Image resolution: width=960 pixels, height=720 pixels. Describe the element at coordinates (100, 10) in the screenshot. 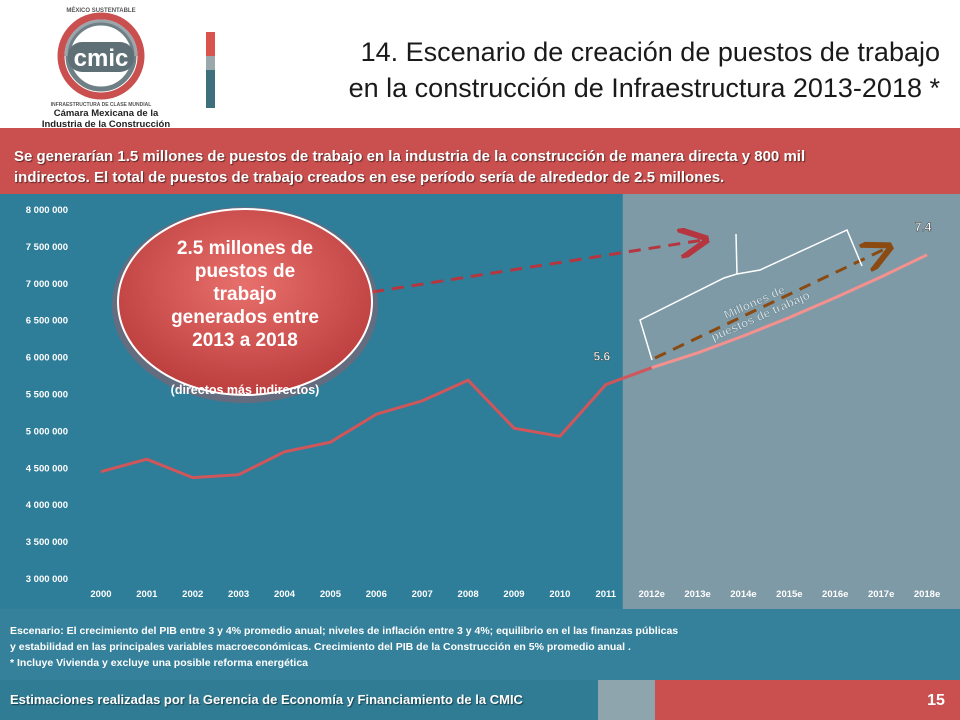

I see `logo-top-text: MÉXICO SUSTENTABLE` at that location.